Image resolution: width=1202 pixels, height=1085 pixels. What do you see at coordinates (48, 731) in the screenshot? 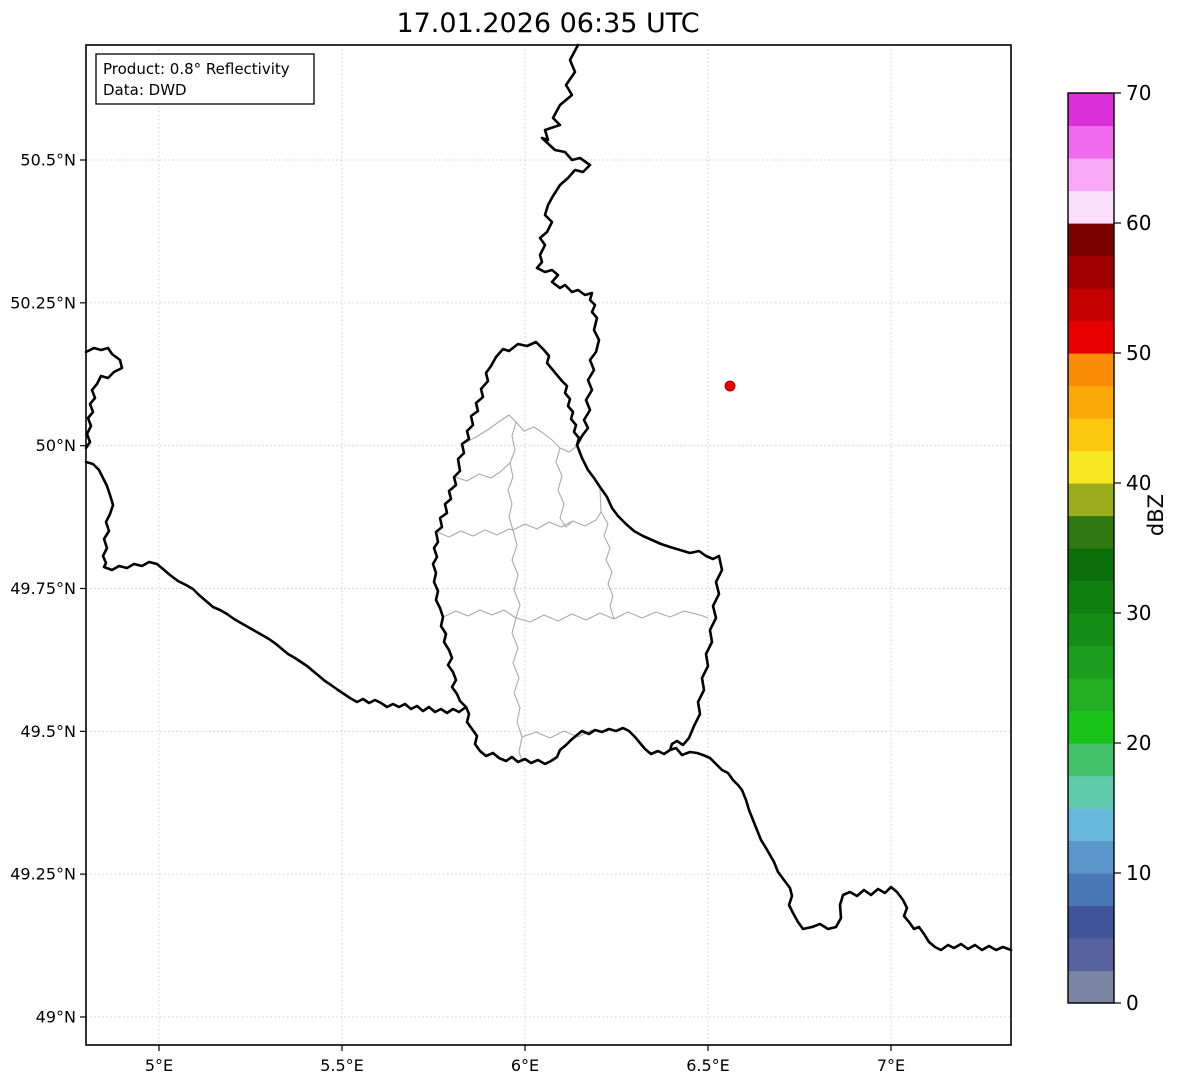
I see `y-tick-label: 49.5°N` at bounding box center [48, 731].